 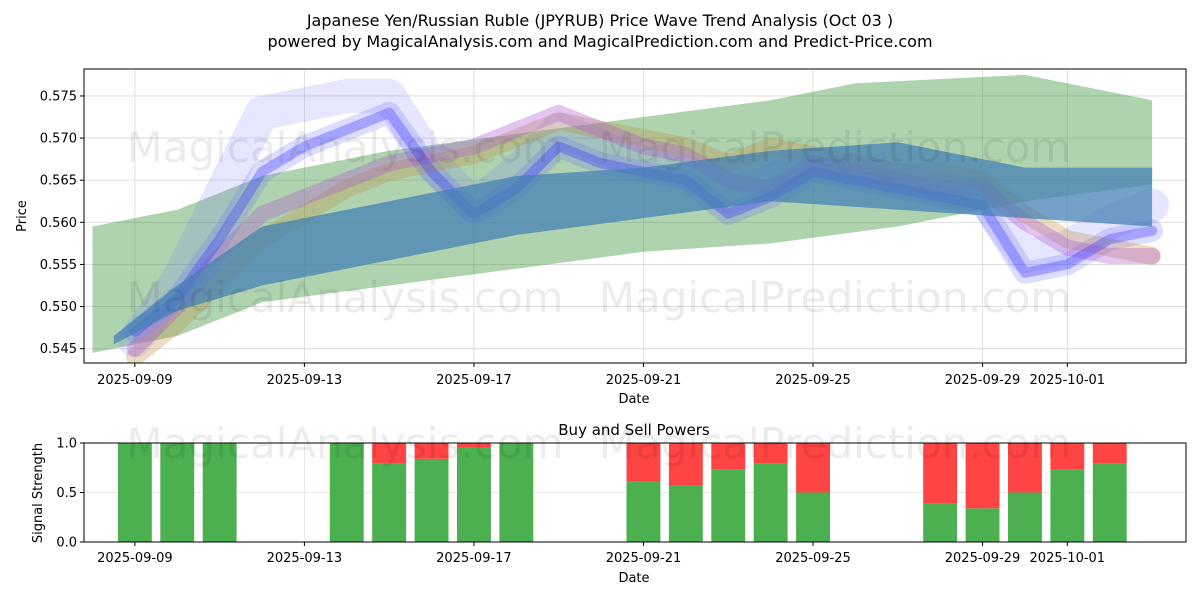 What do you see at coordinates (835, 147) in the screenshot?
I see `watermark-prediction-top: MagicalPrediction.com` at bounding box center [835, 147].